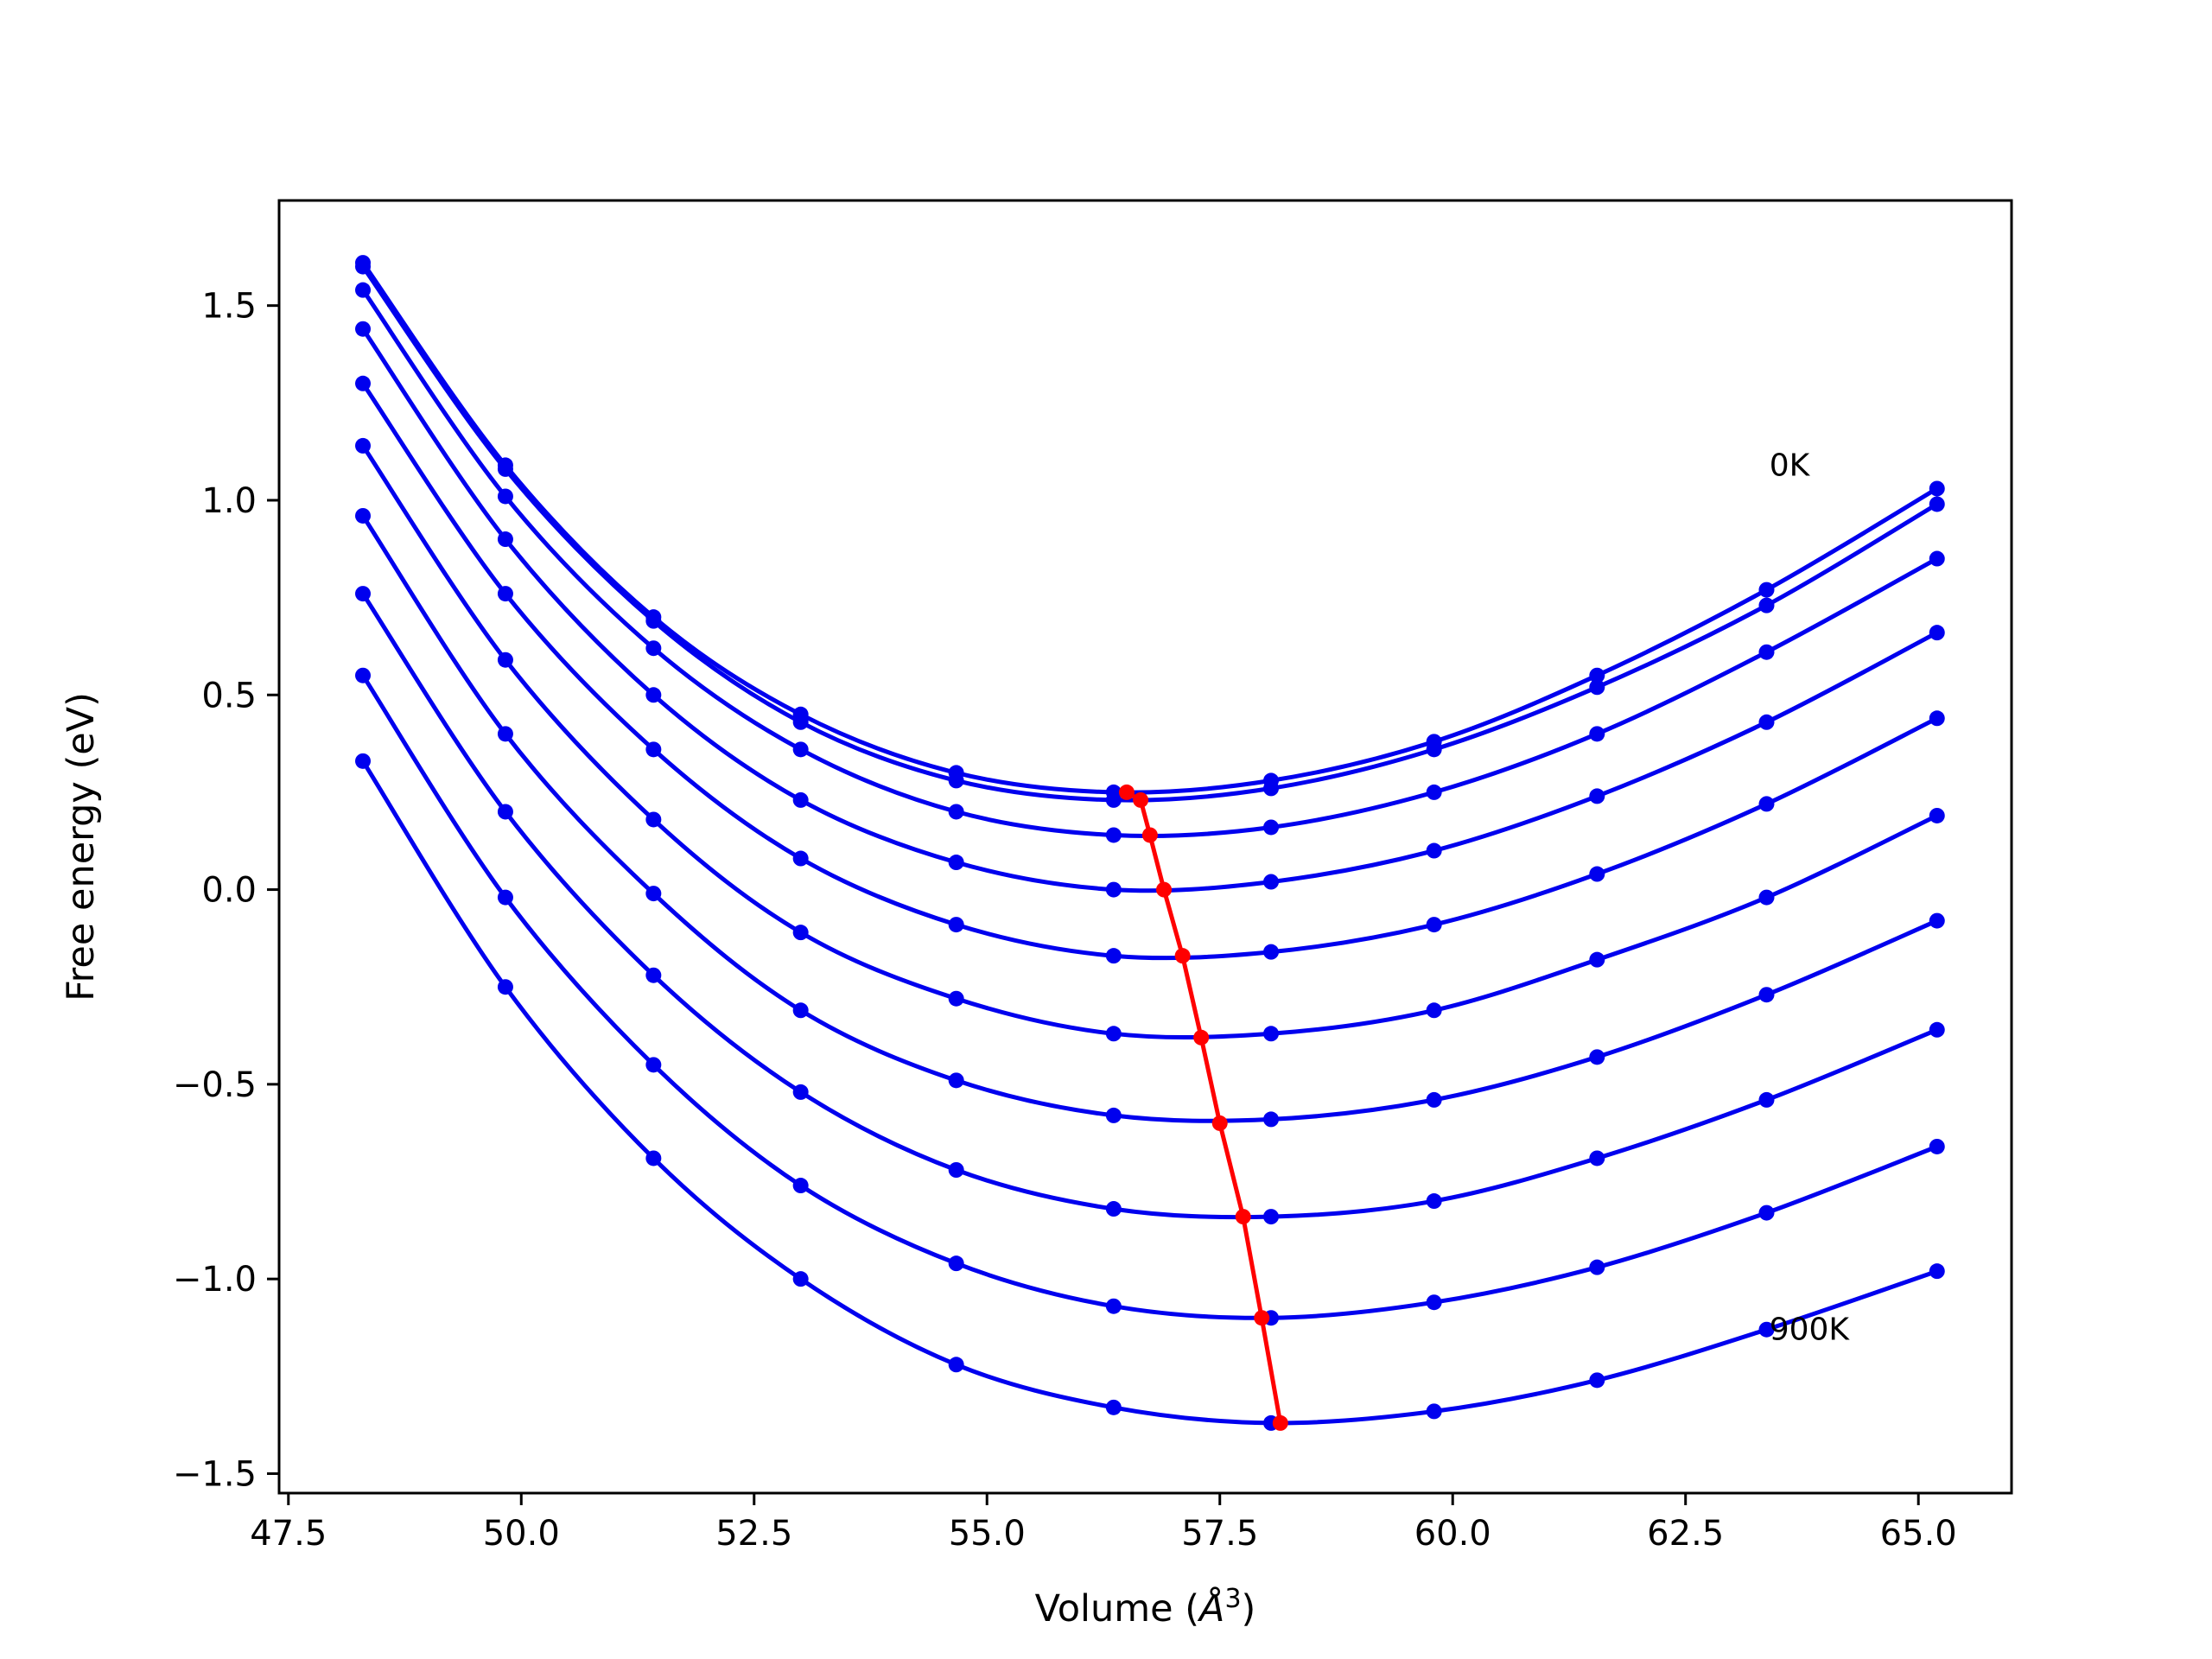 This screenshot has width=2212, height=1659. Describe the element at coordinates (1811, 897) in the screenshot. I see `annotations: 0K 900K` at that location.